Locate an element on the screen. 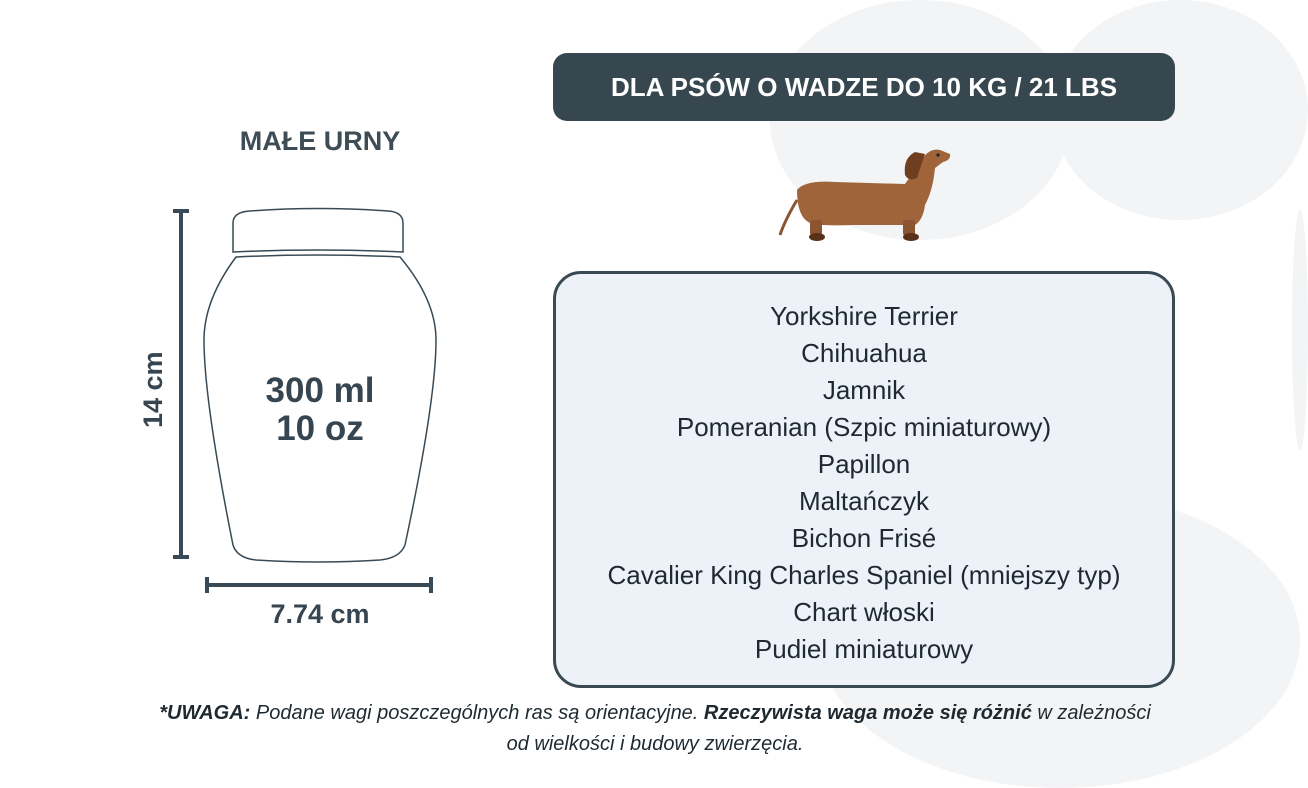  urn-lid is located at coordinates (318, 230).